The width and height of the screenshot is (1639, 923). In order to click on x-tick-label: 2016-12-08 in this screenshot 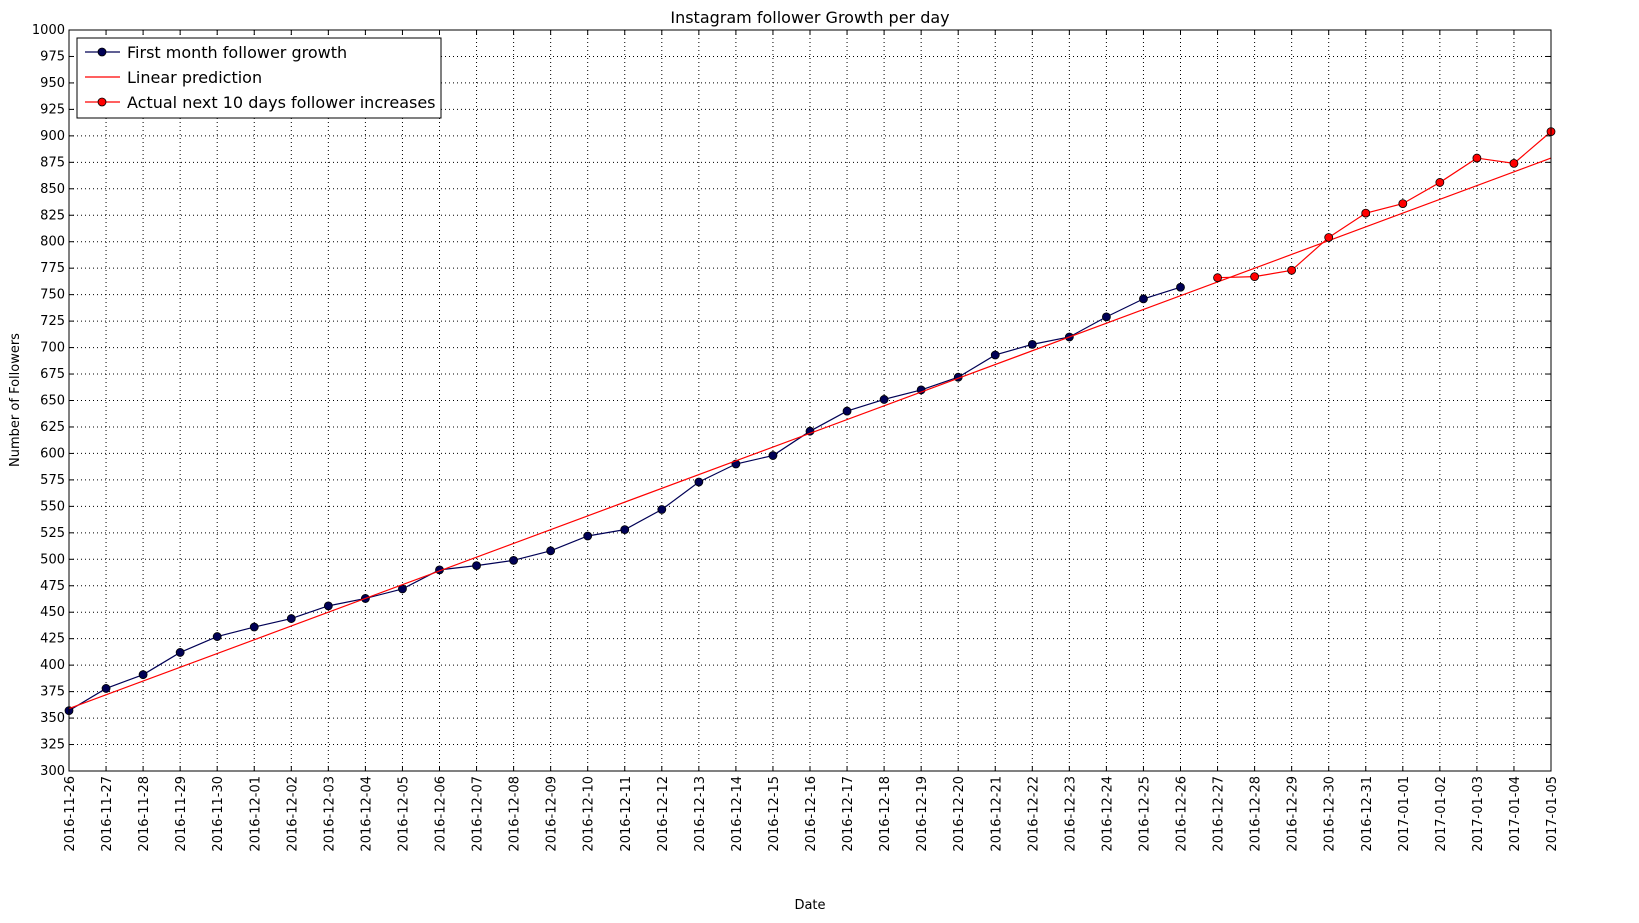, I will do `click(515, 814)`.